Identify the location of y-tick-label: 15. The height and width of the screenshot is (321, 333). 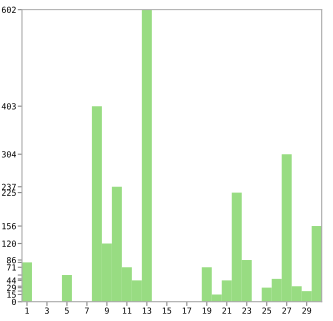
(11, 295).